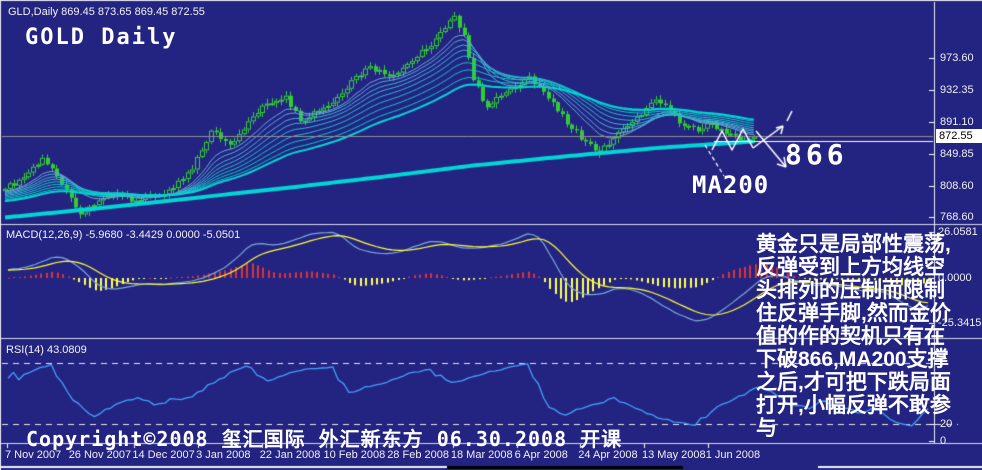 This screenshot has height=470, width=982. I want to click on current-price-tag: 872.55, so click(959, 136).